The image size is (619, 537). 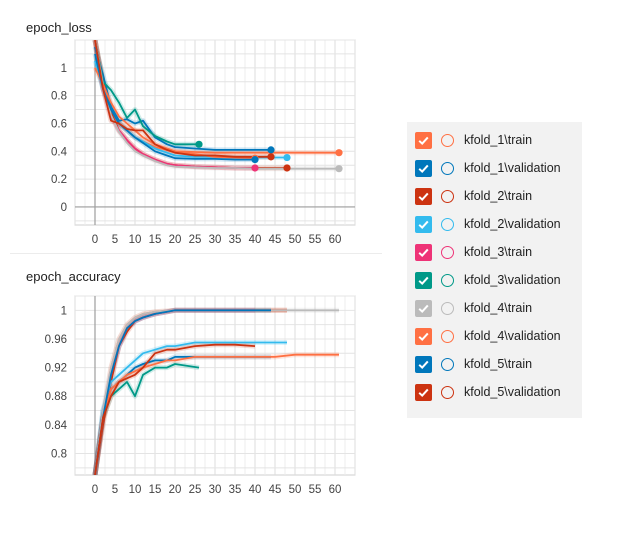 I want to click on legend-item: kfold_2\validation, so click(x=488, y=224).